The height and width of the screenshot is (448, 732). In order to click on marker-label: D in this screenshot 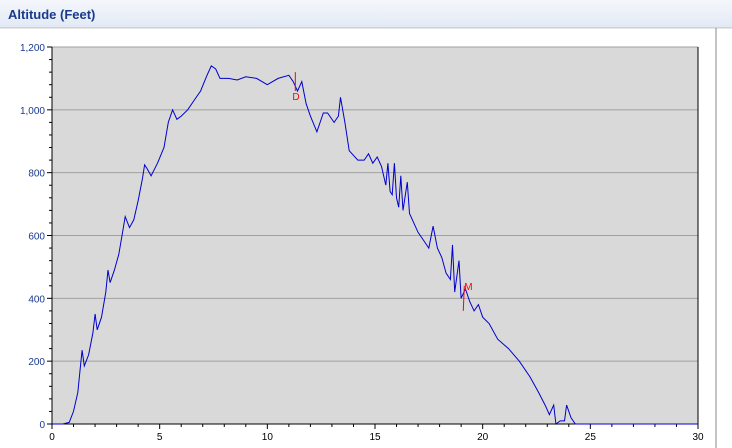, I will do `click(295, 97)`.